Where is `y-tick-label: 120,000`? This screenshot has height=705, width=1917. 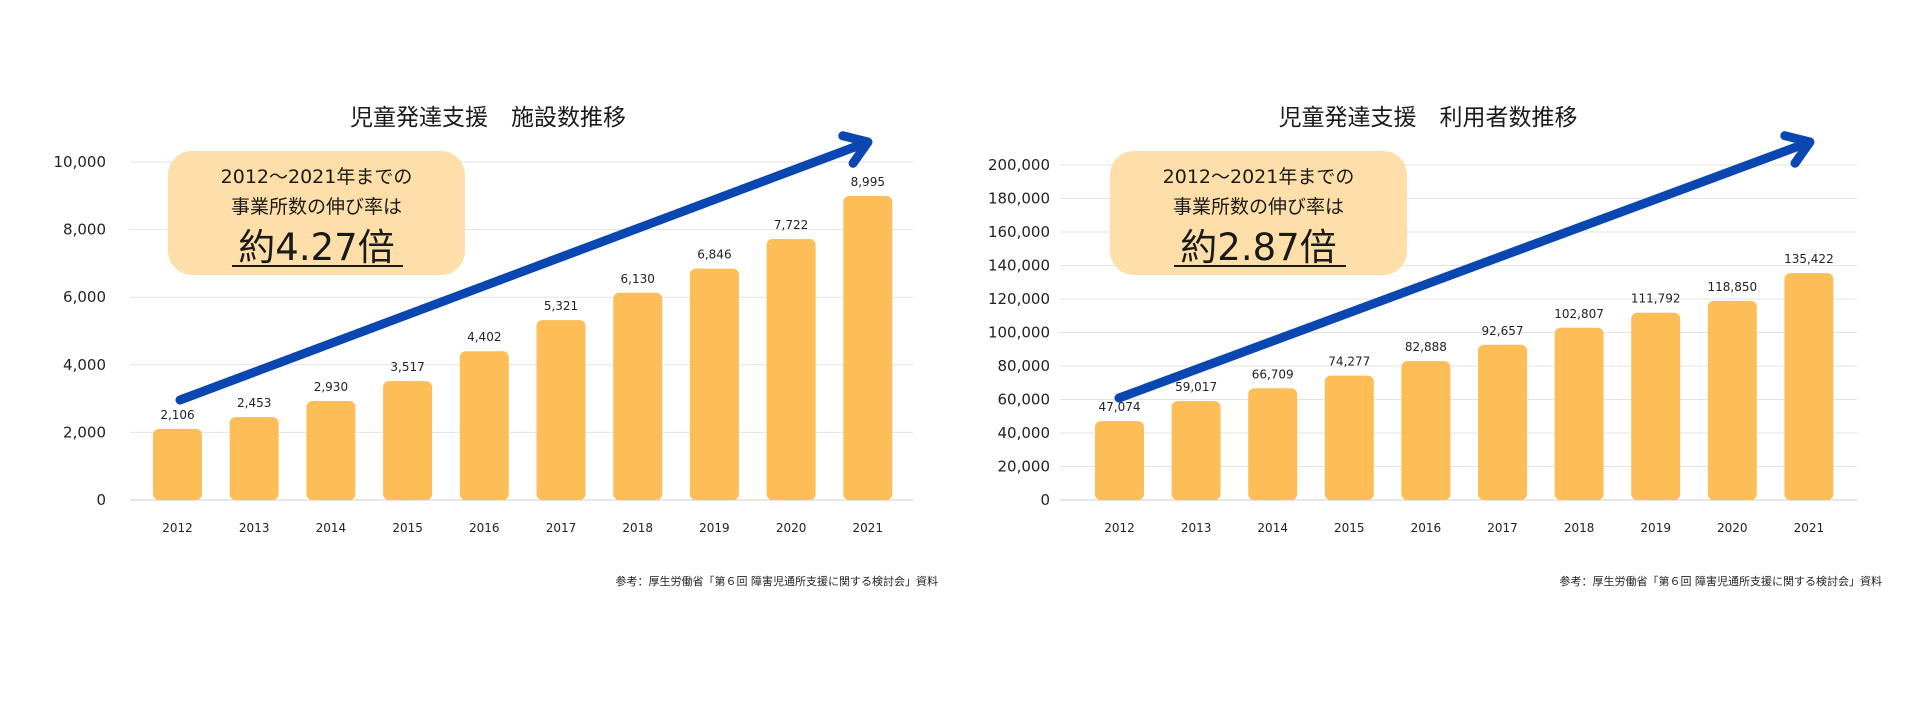
y-tick-label: 120,000 is located at coordinates (1019, 299).